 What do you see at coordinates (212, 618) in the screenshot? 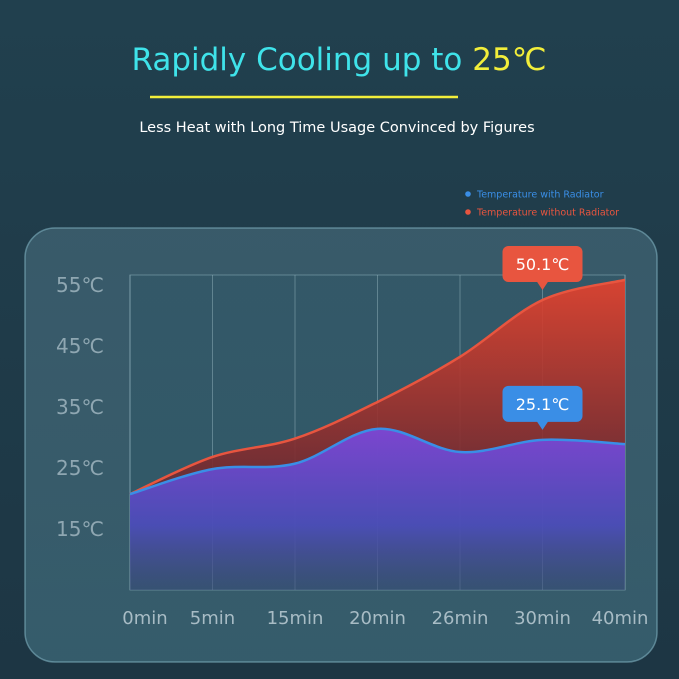
I see `x-tick-label: 5min` at bounding box center [212, 618].